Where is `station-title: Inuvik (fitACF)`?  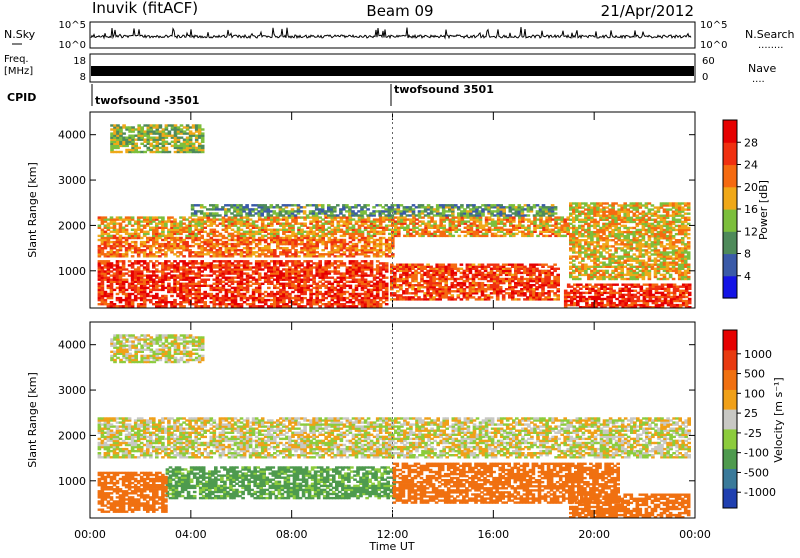
station-title: Inuvik (fitACF) is located at coordinates (145, 8).